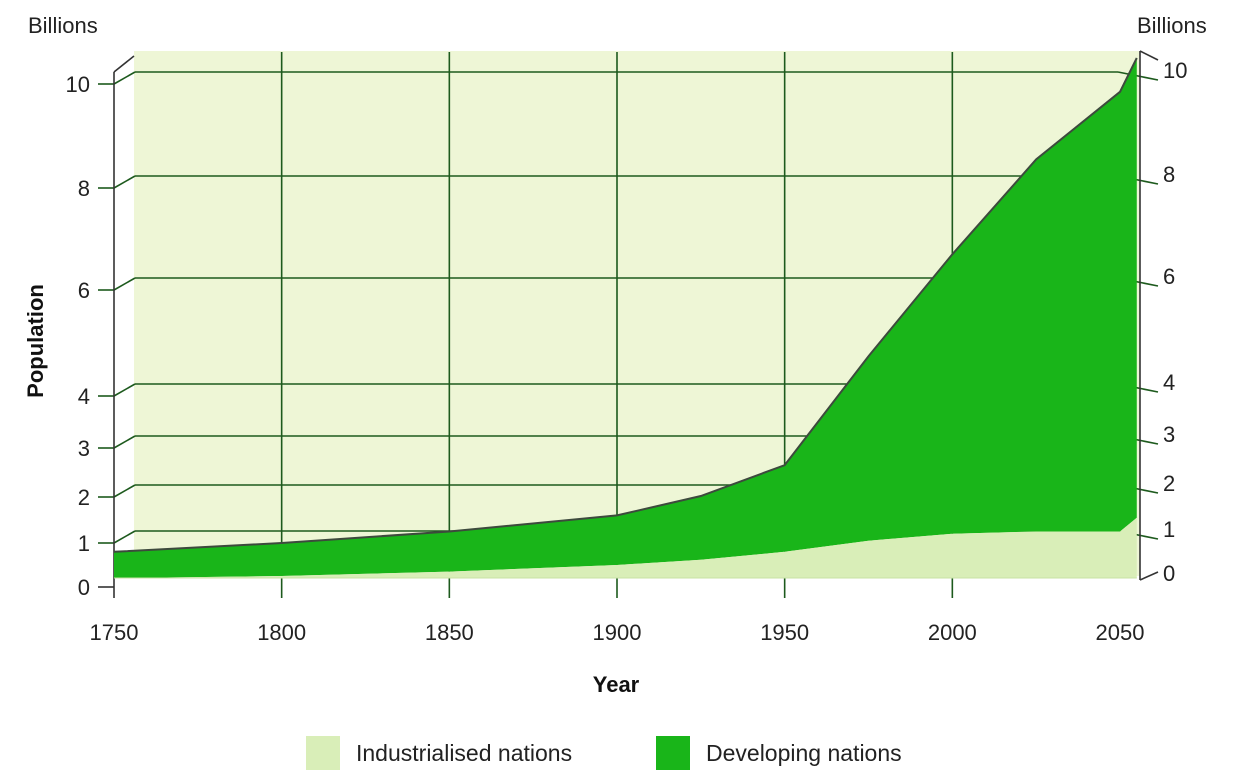 Image resolution: width=1233 pixels, height=780 pixels. What do you see at coordinates (1175, 70) in the screenshot?
I see `y-tick-label-right: 10` at bounding box center [1175, 70].